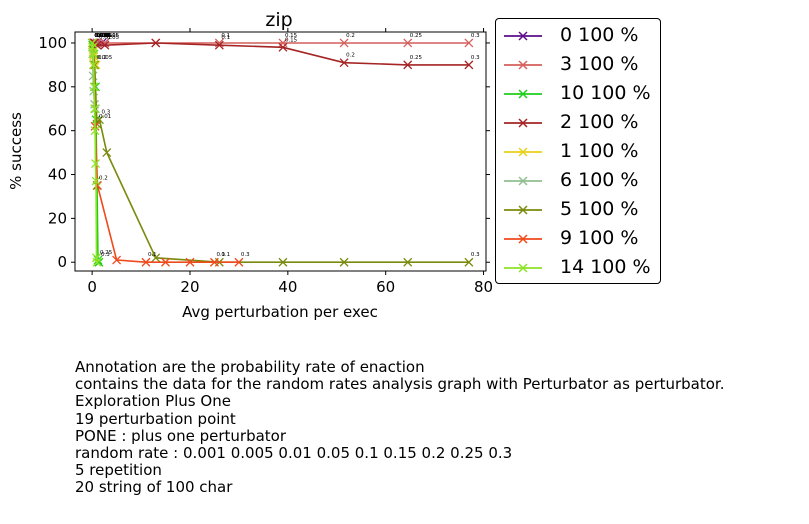 The width and height of the screenshot is (809, 524). Describe the element at coordinates (579, 123) in the screenshot. I see `legend-item: 2 100 %` at that location.